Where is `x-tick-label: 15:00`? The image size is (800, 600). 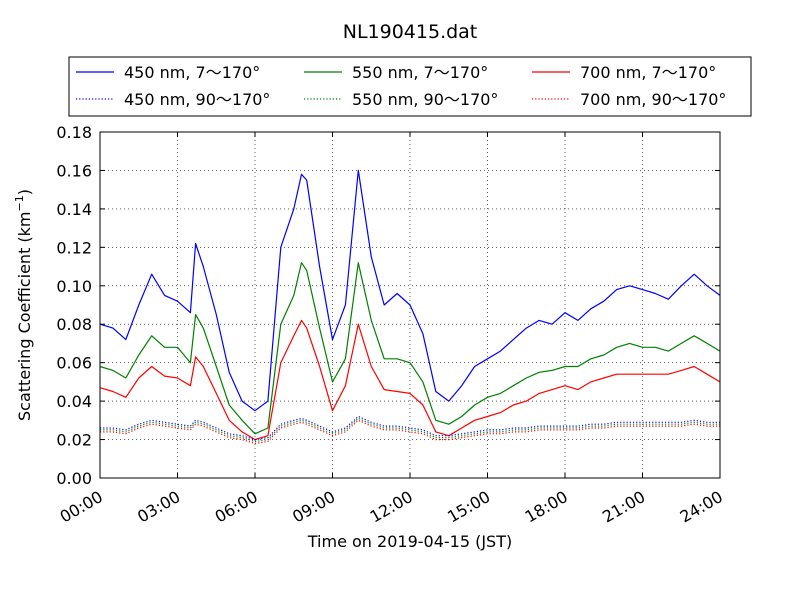
x-tick-label: 15:00 is located at coordinates (468, 507).